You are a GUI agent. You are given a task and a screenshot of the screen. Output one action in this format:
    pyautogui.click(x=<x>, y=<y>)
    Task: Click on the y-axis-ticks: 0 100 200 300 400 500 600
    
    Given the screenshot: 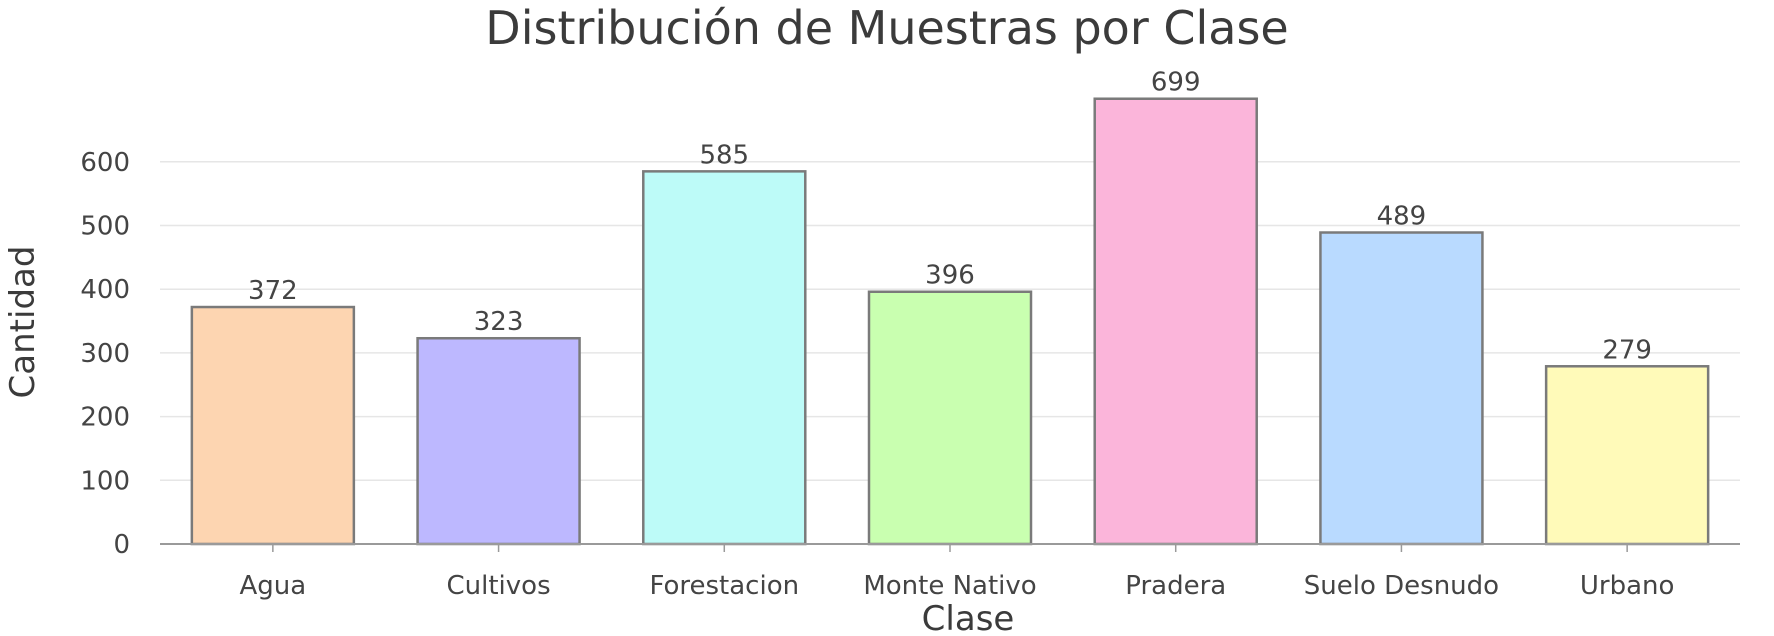 What is the action you would take?
    pyautogui.click(x=105, y=354)
    